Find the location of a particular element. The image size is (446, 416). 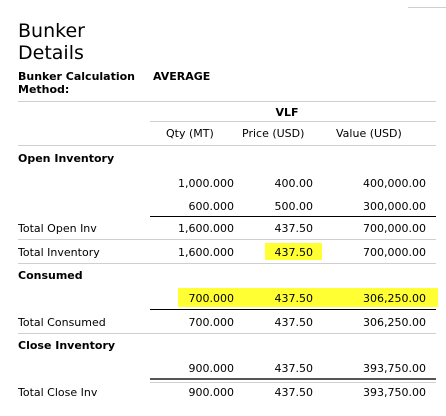

close1-price: 437.50 is located at coordinates (294, 368).